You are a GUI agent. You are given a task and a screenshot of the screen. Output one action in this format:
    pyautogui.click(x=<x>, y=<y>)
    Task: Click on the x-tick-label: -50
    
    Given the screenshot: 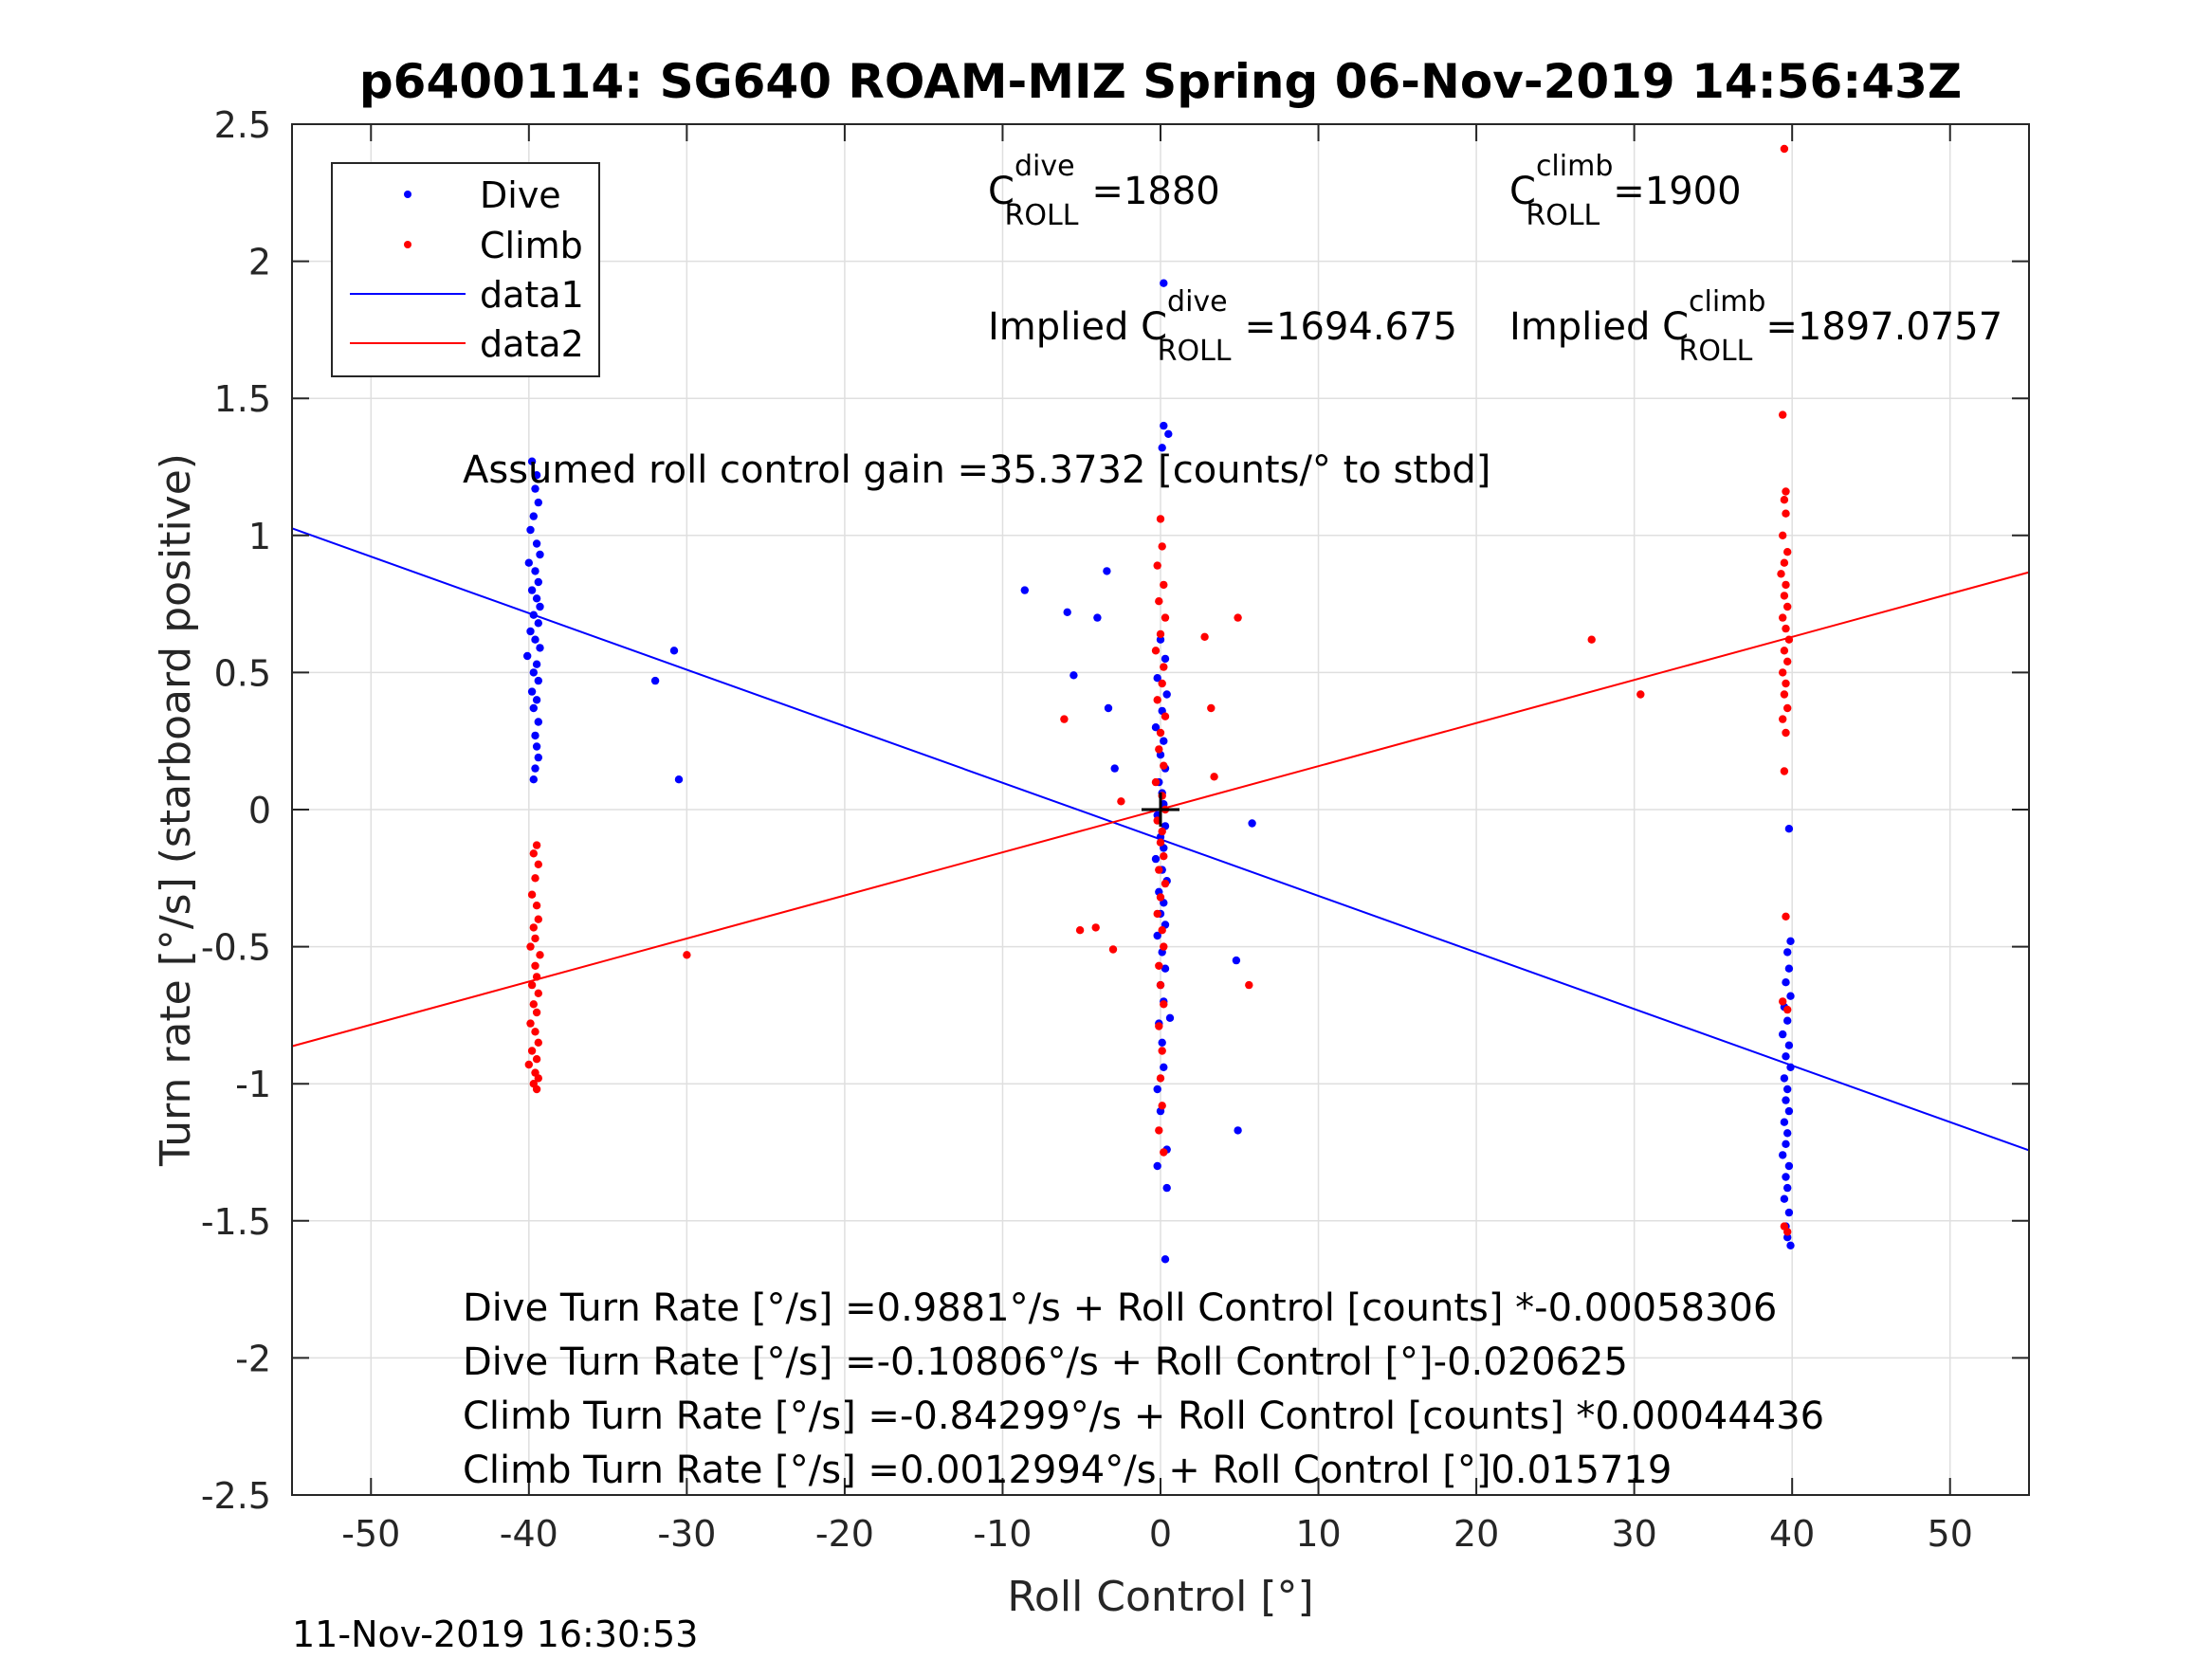 What is the action you would take?
    pyautogui.click(x=370, y=1534)
    